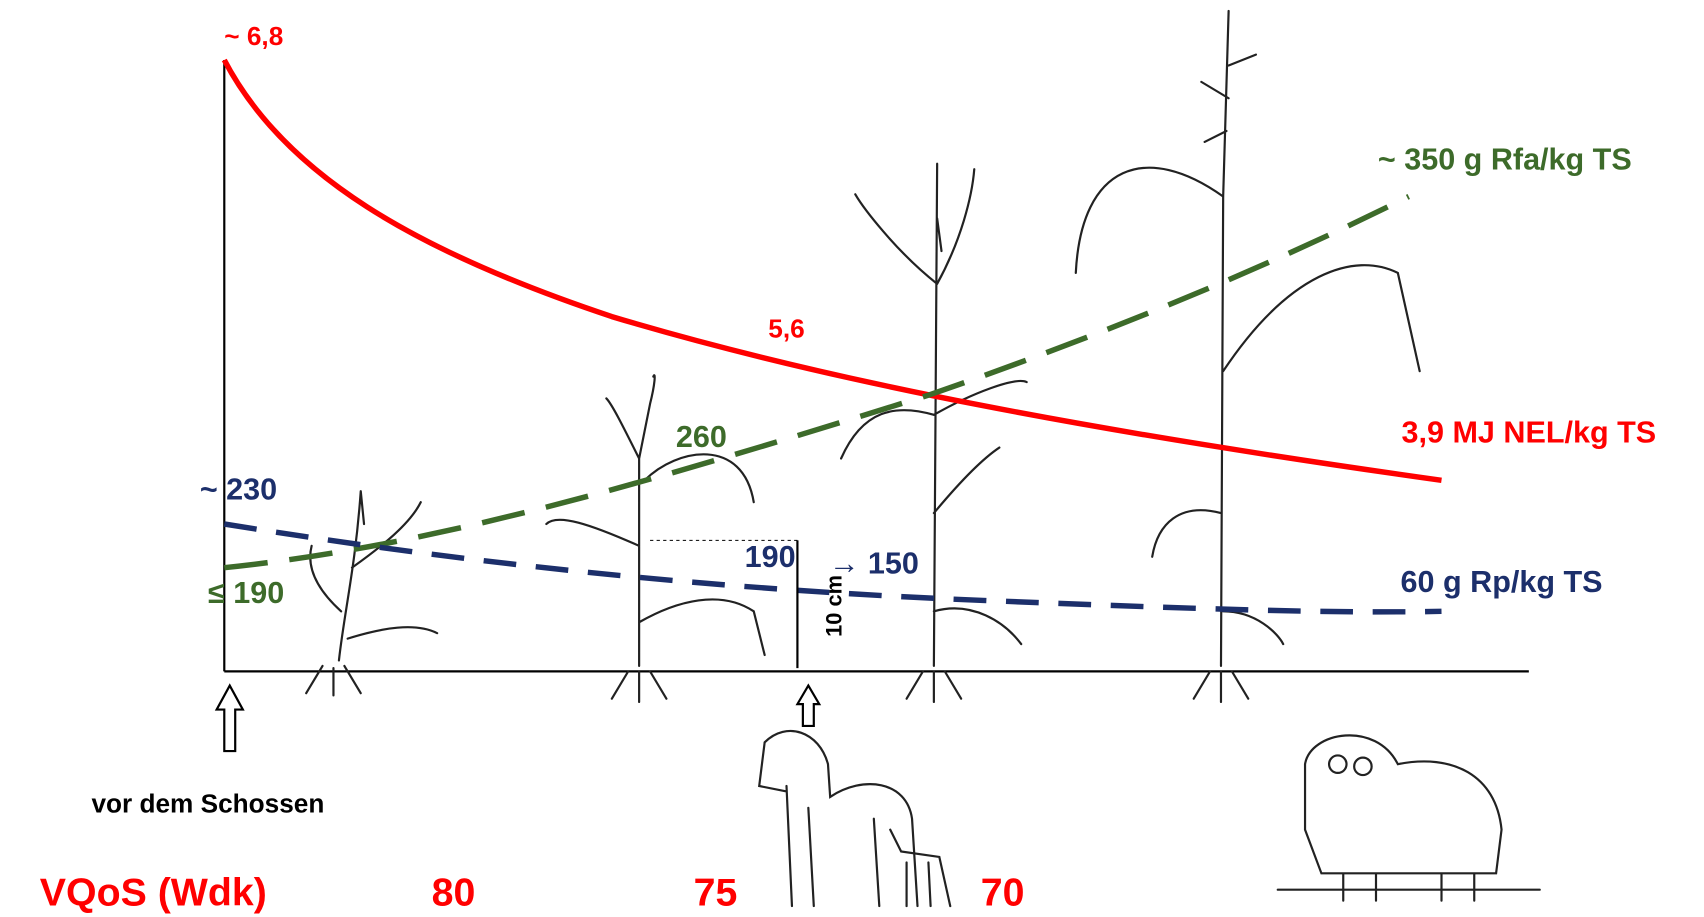 The height and width of the screenshot is (917, 1704). I want to click on energy-middle: 5,6, so click(786, 329).